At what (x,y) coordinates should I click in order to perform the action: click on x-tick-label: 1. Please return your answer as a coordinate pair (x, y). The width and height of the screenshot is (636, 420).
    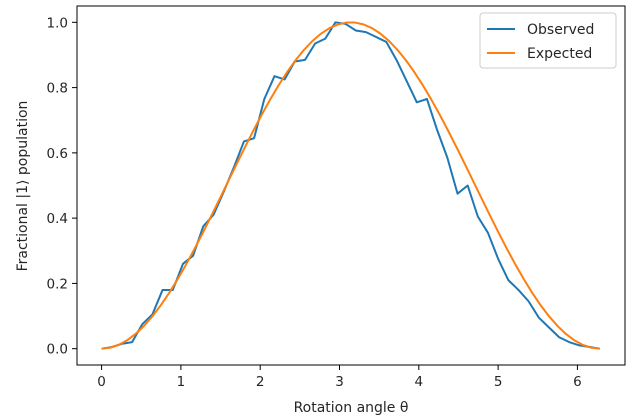
    Looking at the image, I should click on (181, 382).